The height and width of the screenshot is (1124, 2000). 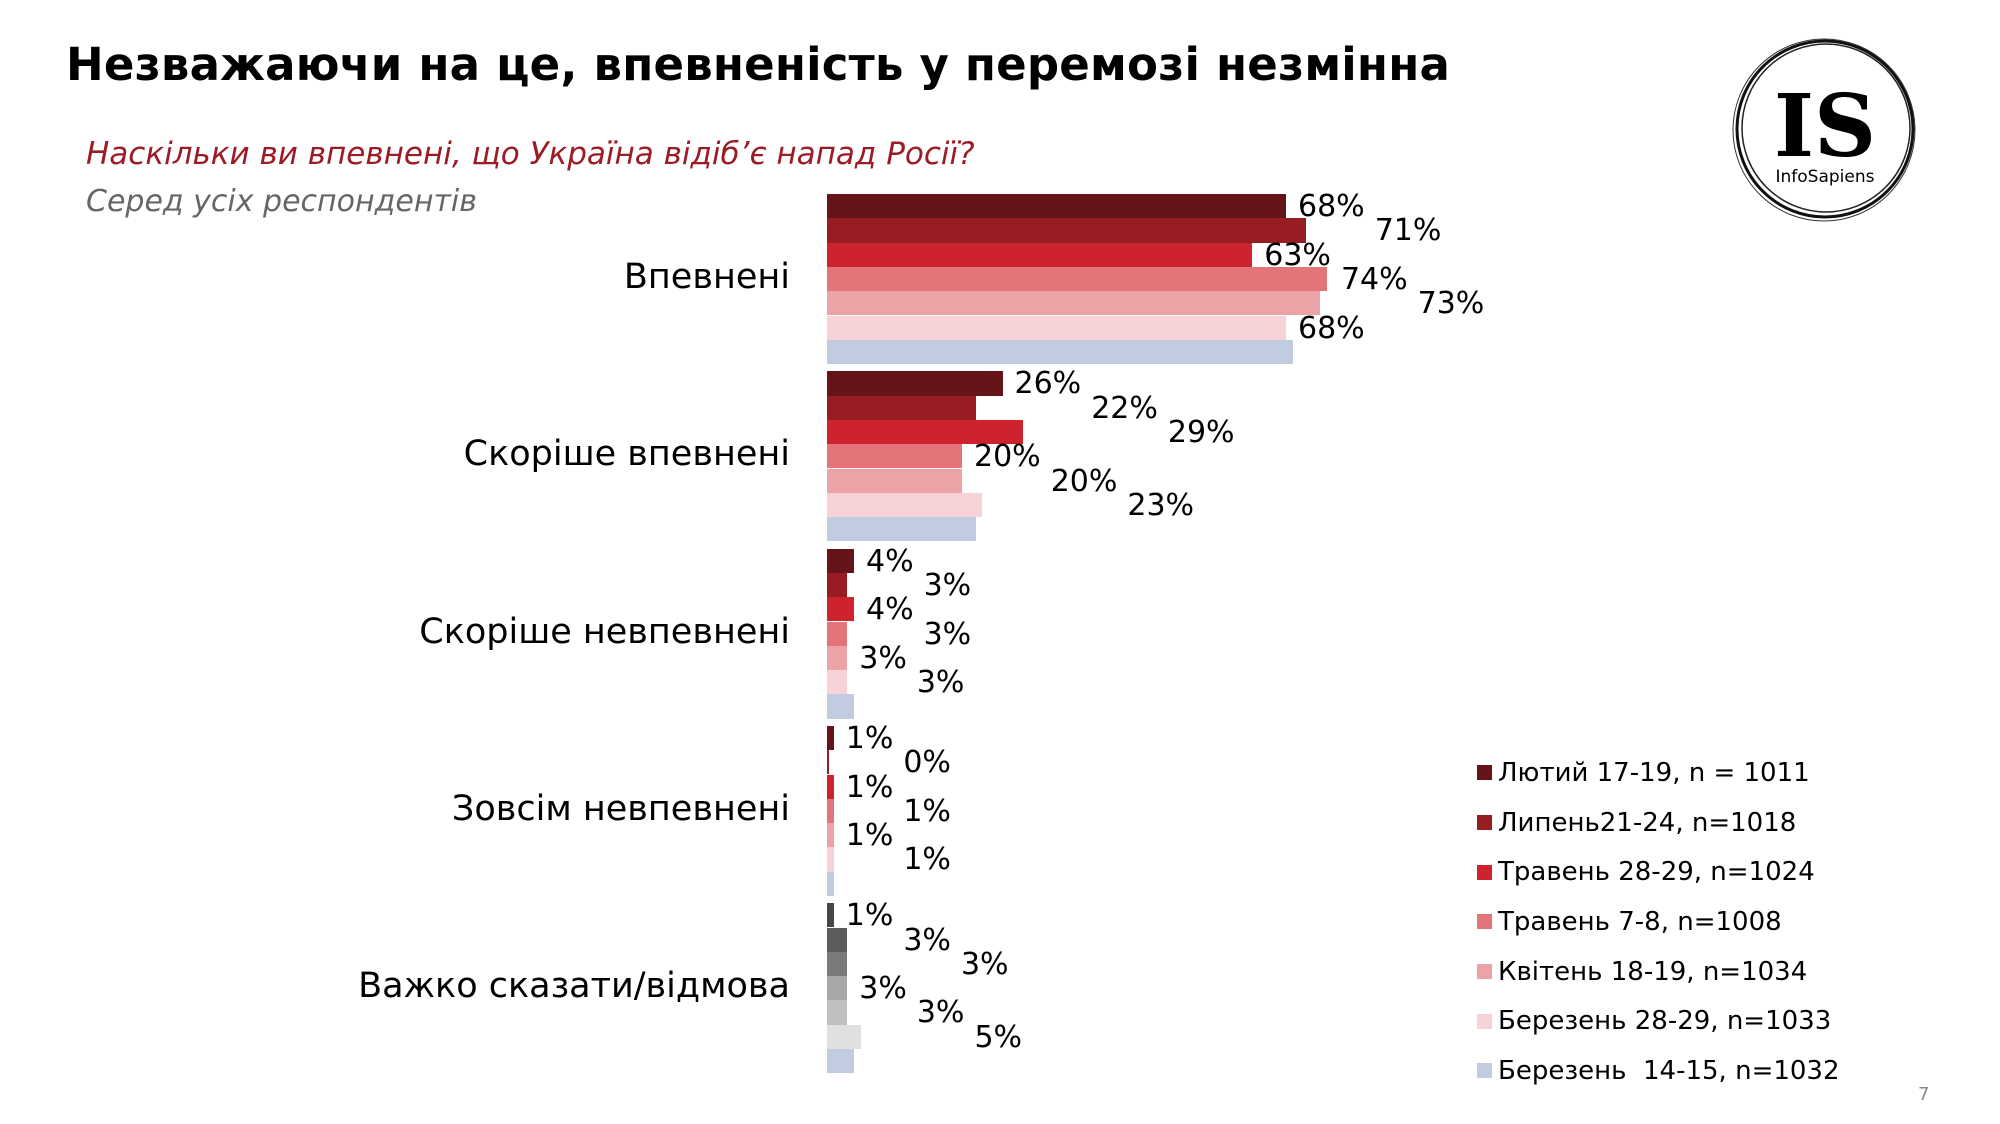 What do you see at coordinates (1669, 1070) in the screenshot?
I see `legend-label: Березень 14-15, n=1032` at bounding box center [1669, 1070].